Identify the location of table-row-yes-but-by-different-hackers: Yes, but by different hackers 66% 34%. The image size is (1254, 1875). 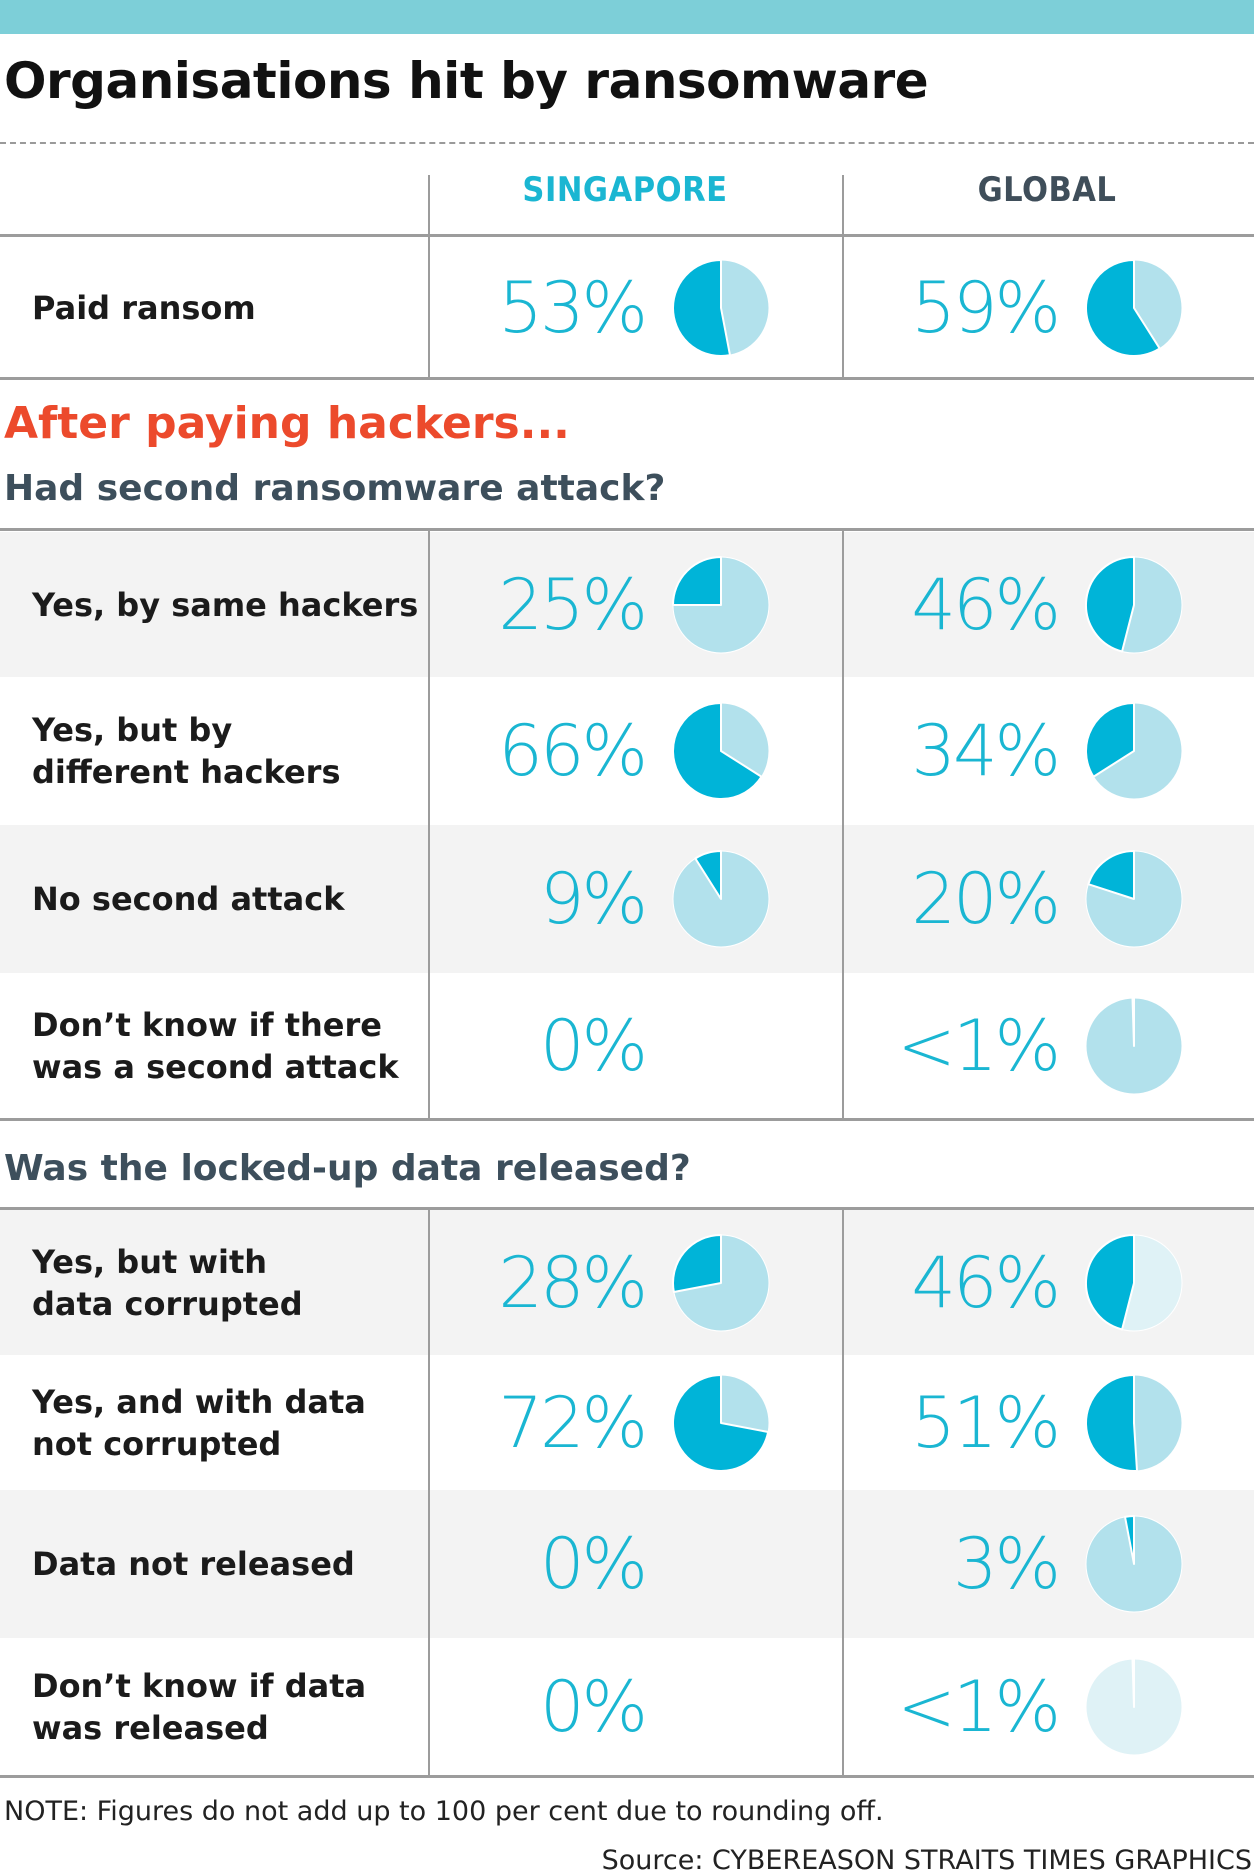
(627, 751).